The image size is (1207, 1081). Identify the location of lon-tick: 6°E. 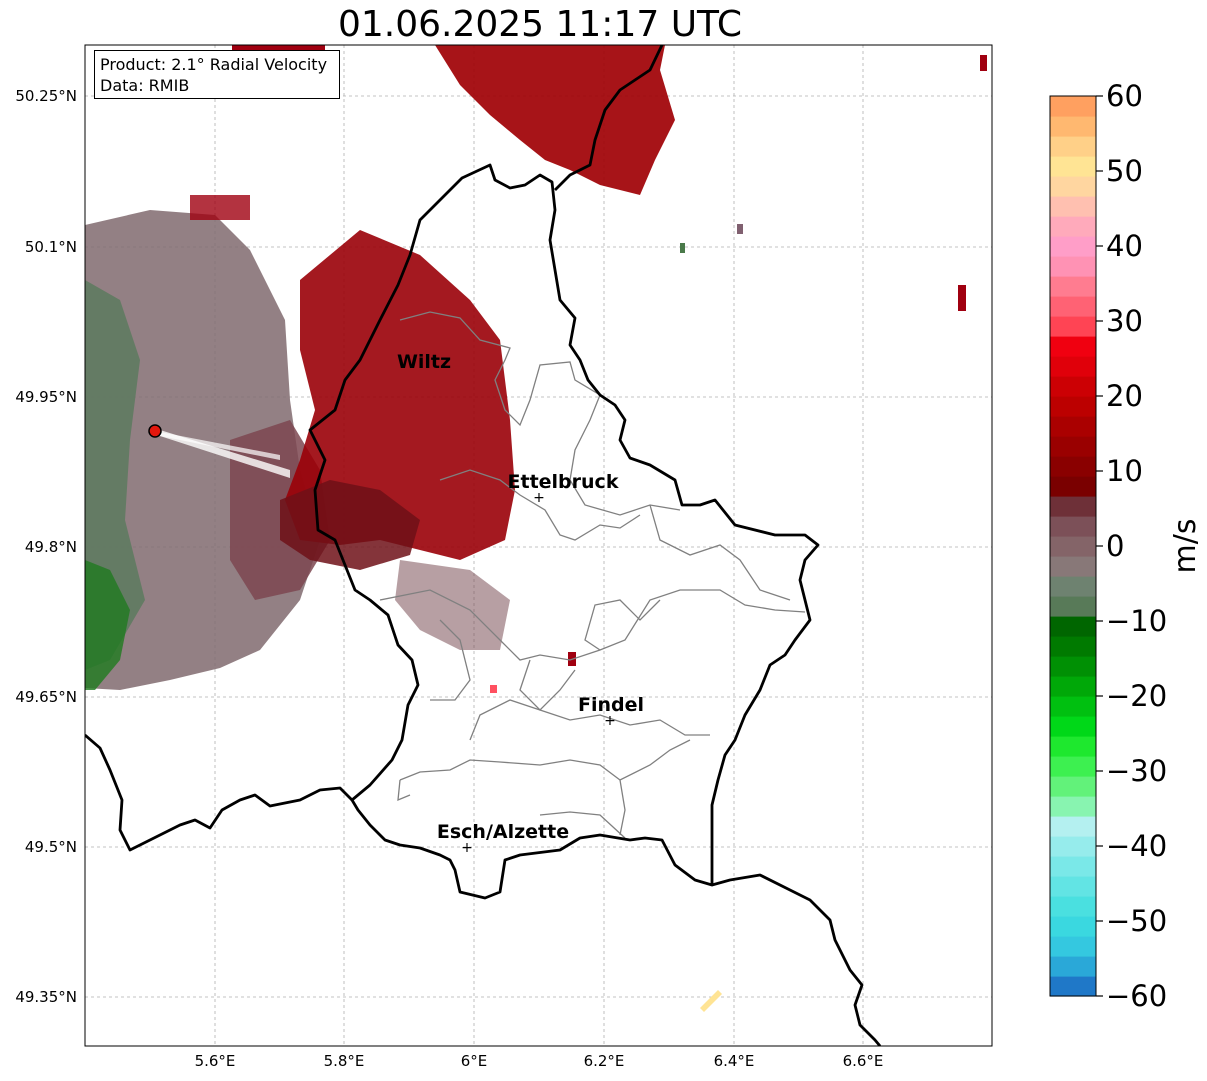
(474, 1061).